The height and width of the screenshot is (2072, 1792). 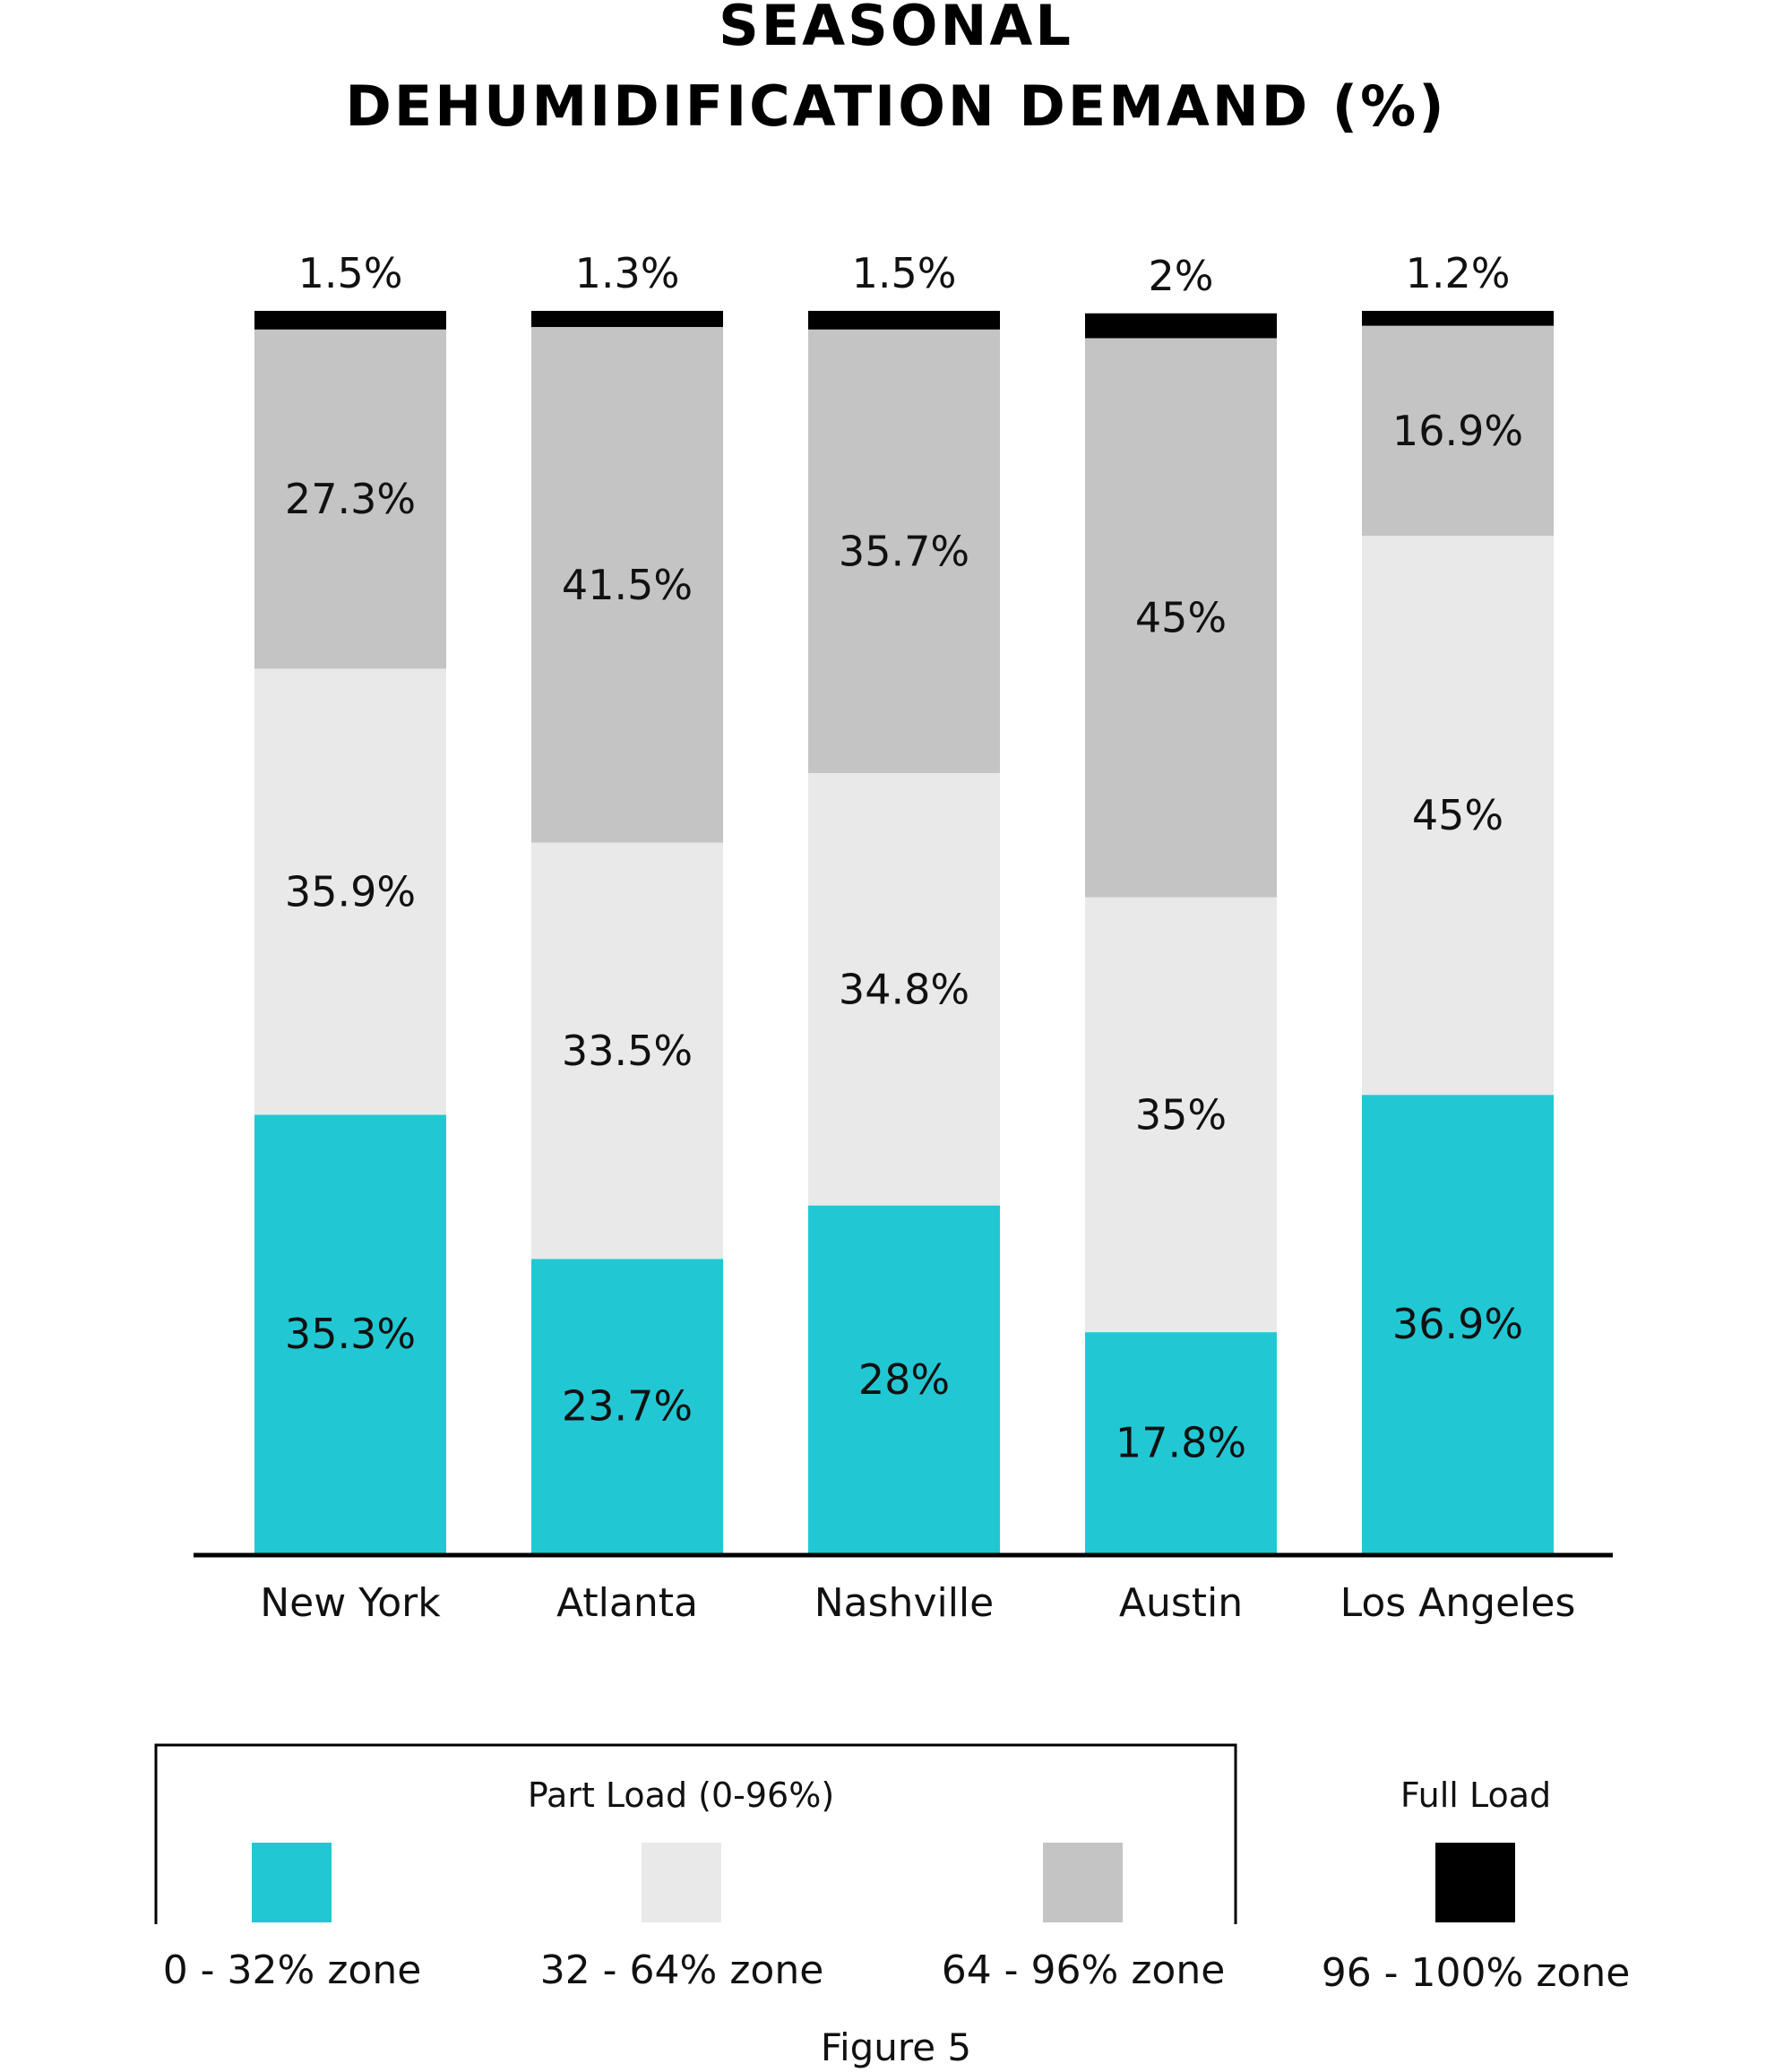 I want to click on legend-swatch-64-96-zone, so click(x=1083, y=1883).